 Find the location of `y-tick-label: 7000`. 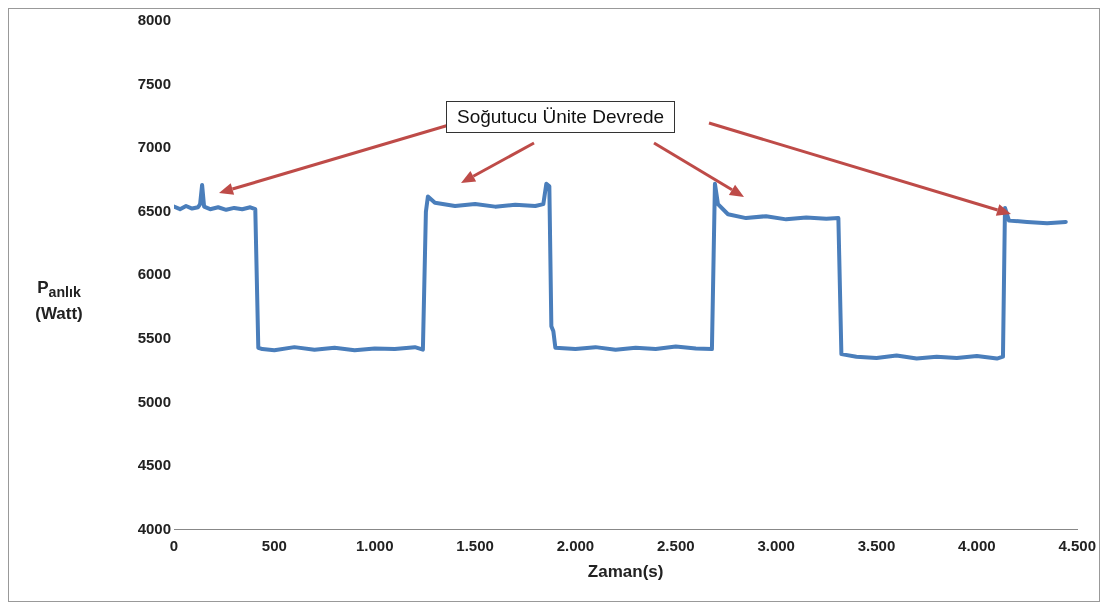

y-tick-label: 7000 is located at coordinates (154, 147).